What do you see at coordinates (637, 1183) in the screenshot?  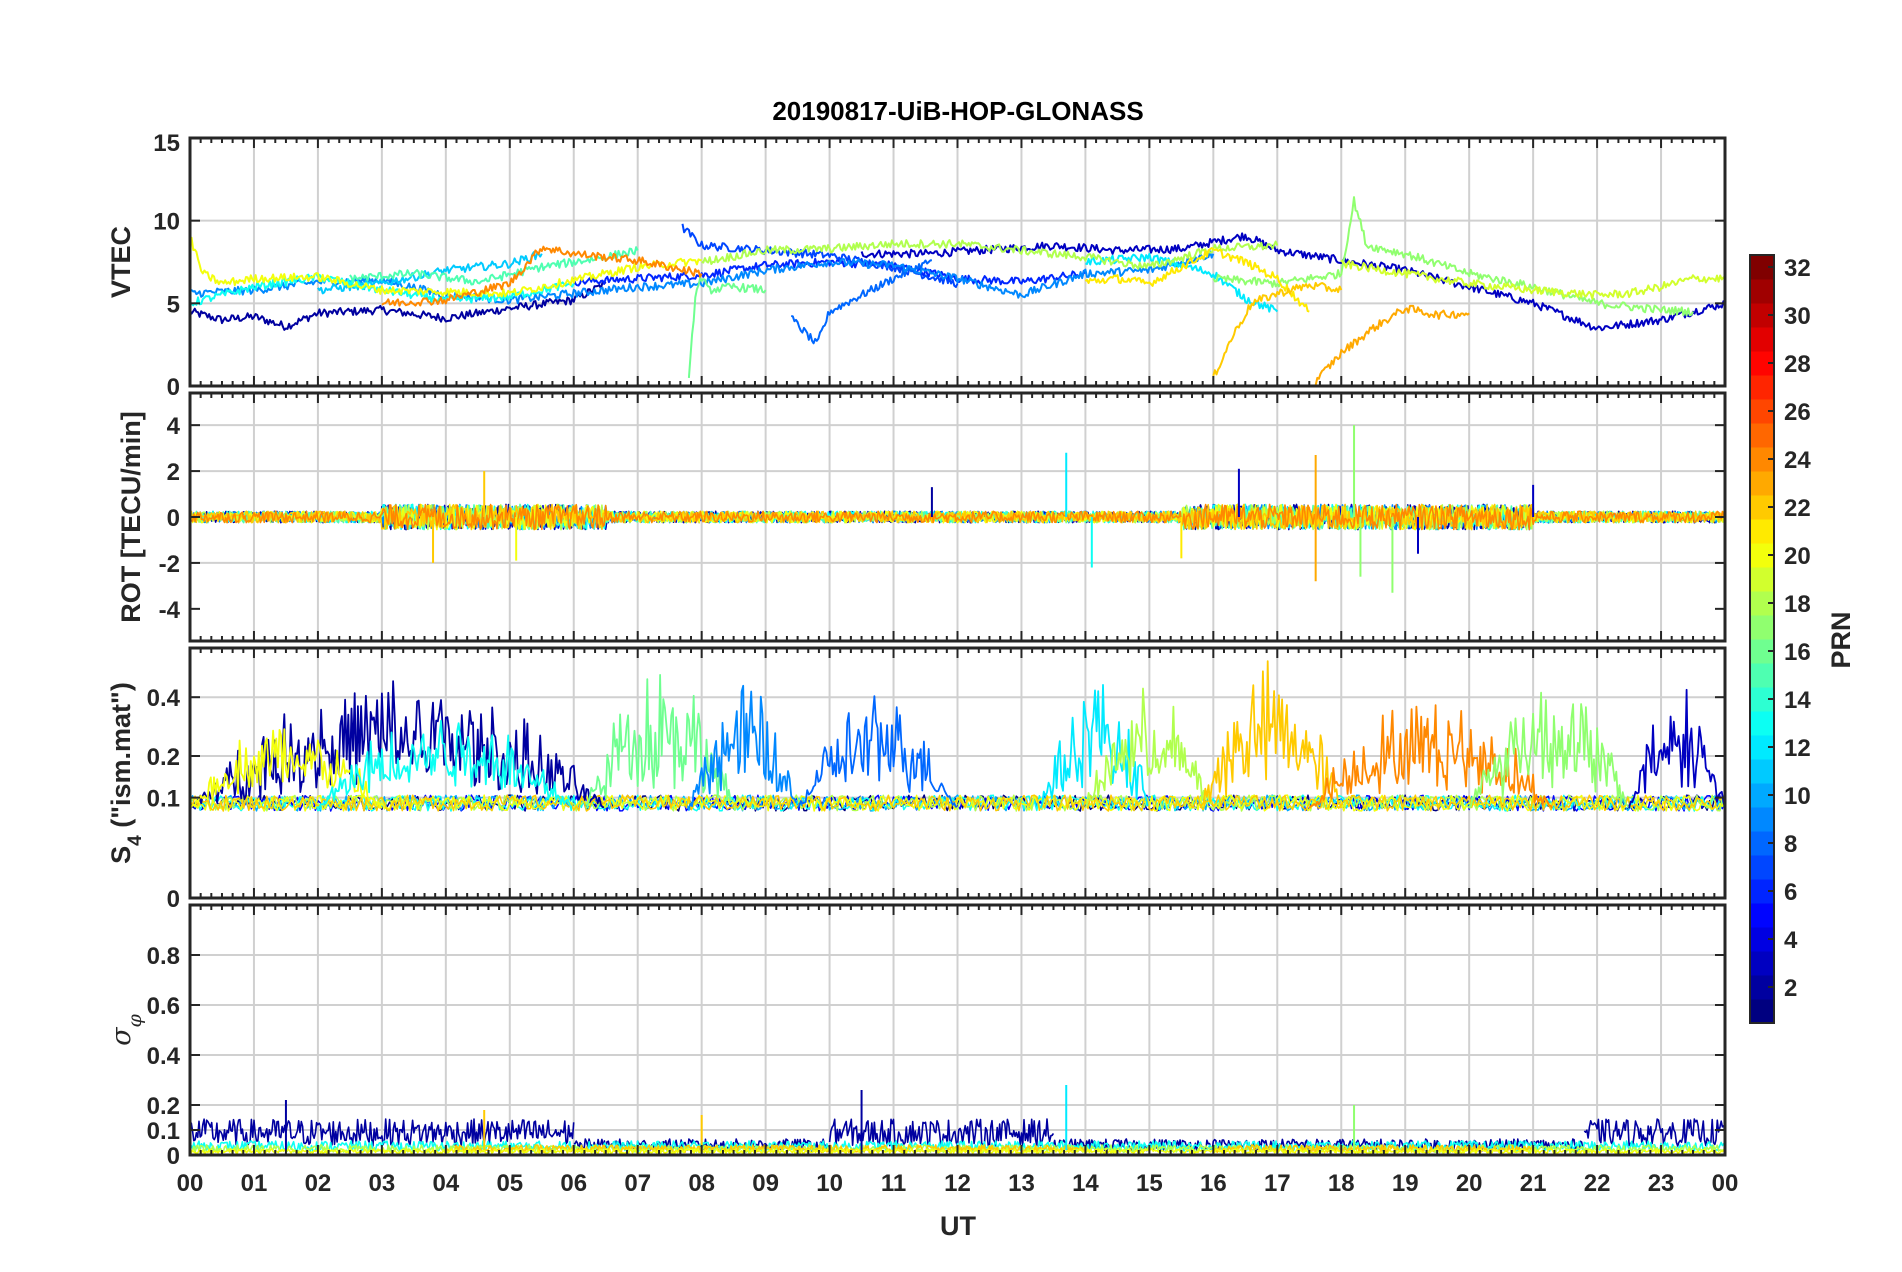 I see `x-tick-label: 07` at bounding box center [637, 1183].